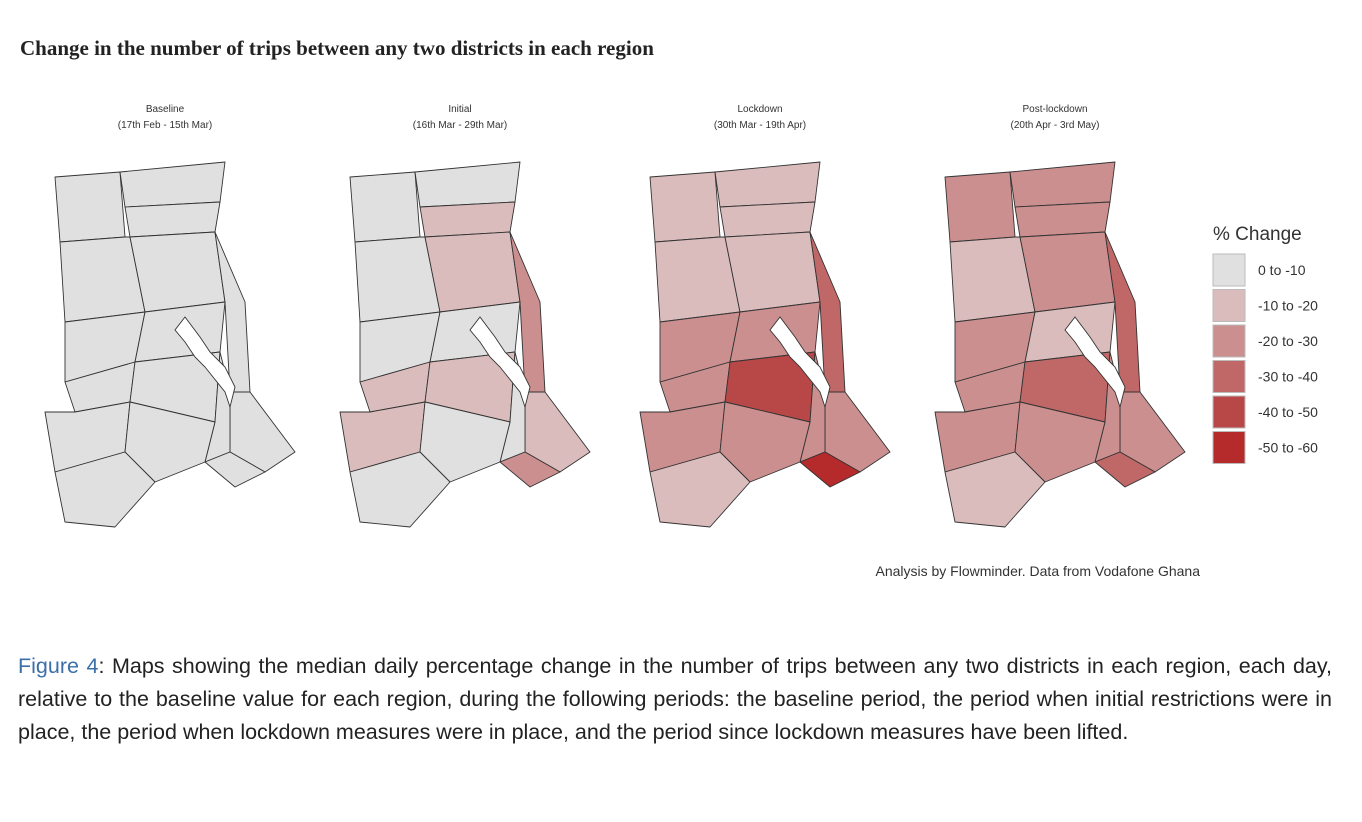  What do you see at coordinates (165, 125) in the screenshot?
I see `map-subtitle: (17th Feb - 15th Mar)` at bounding box center [165, 125].